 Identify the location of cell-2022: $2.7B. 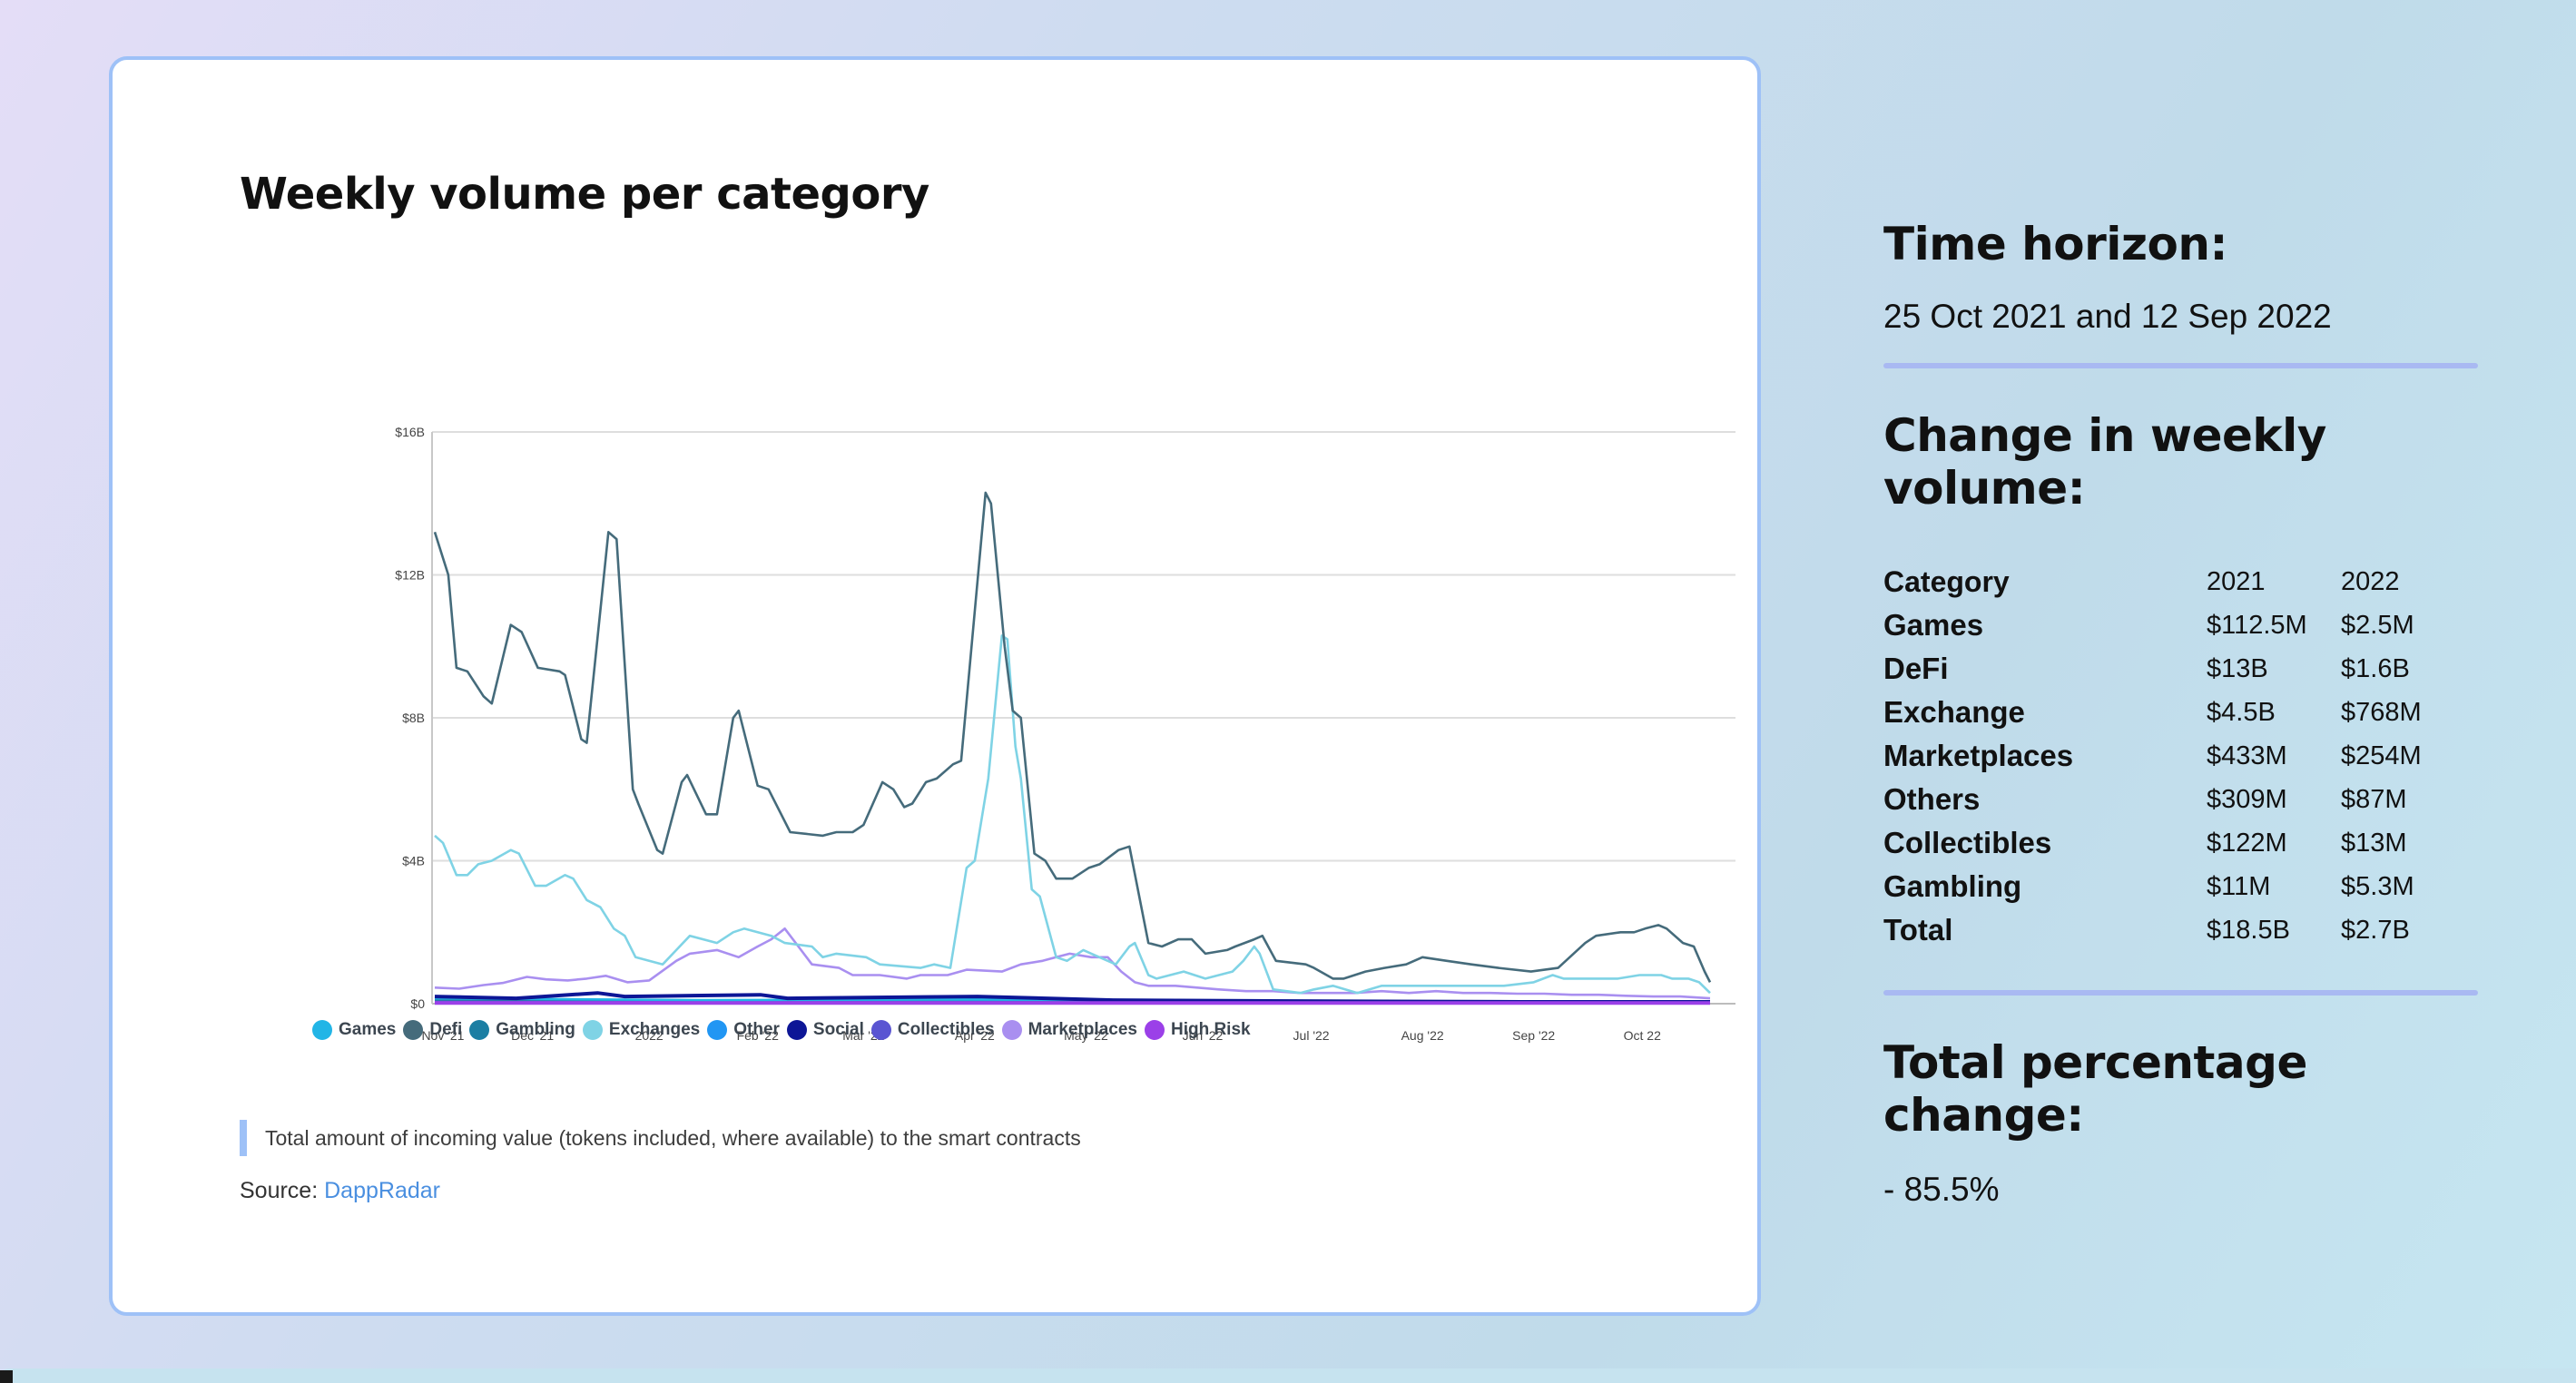
(2375, 930).